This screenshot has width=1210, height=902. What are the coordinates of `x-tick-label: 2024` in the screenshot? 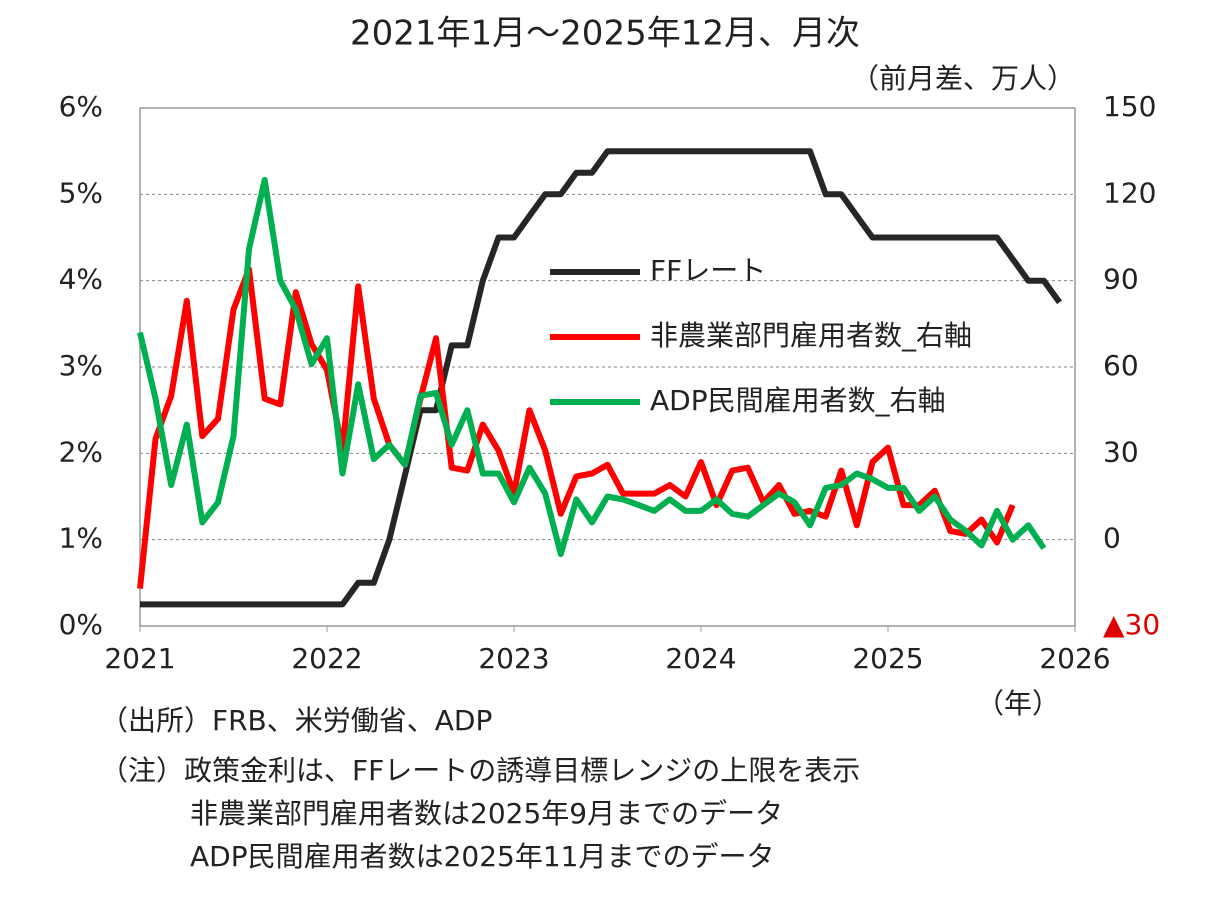 It's located at (700, 658).